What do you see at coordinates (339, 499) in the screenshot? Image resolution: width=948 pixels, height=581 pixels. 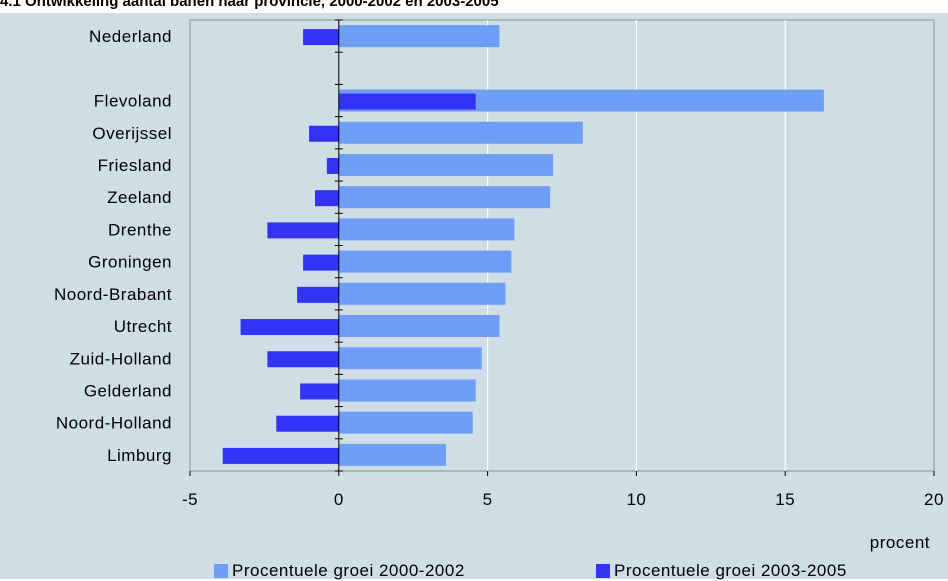 I see `x-tick-label: 0` at bounding box center [339, 499].